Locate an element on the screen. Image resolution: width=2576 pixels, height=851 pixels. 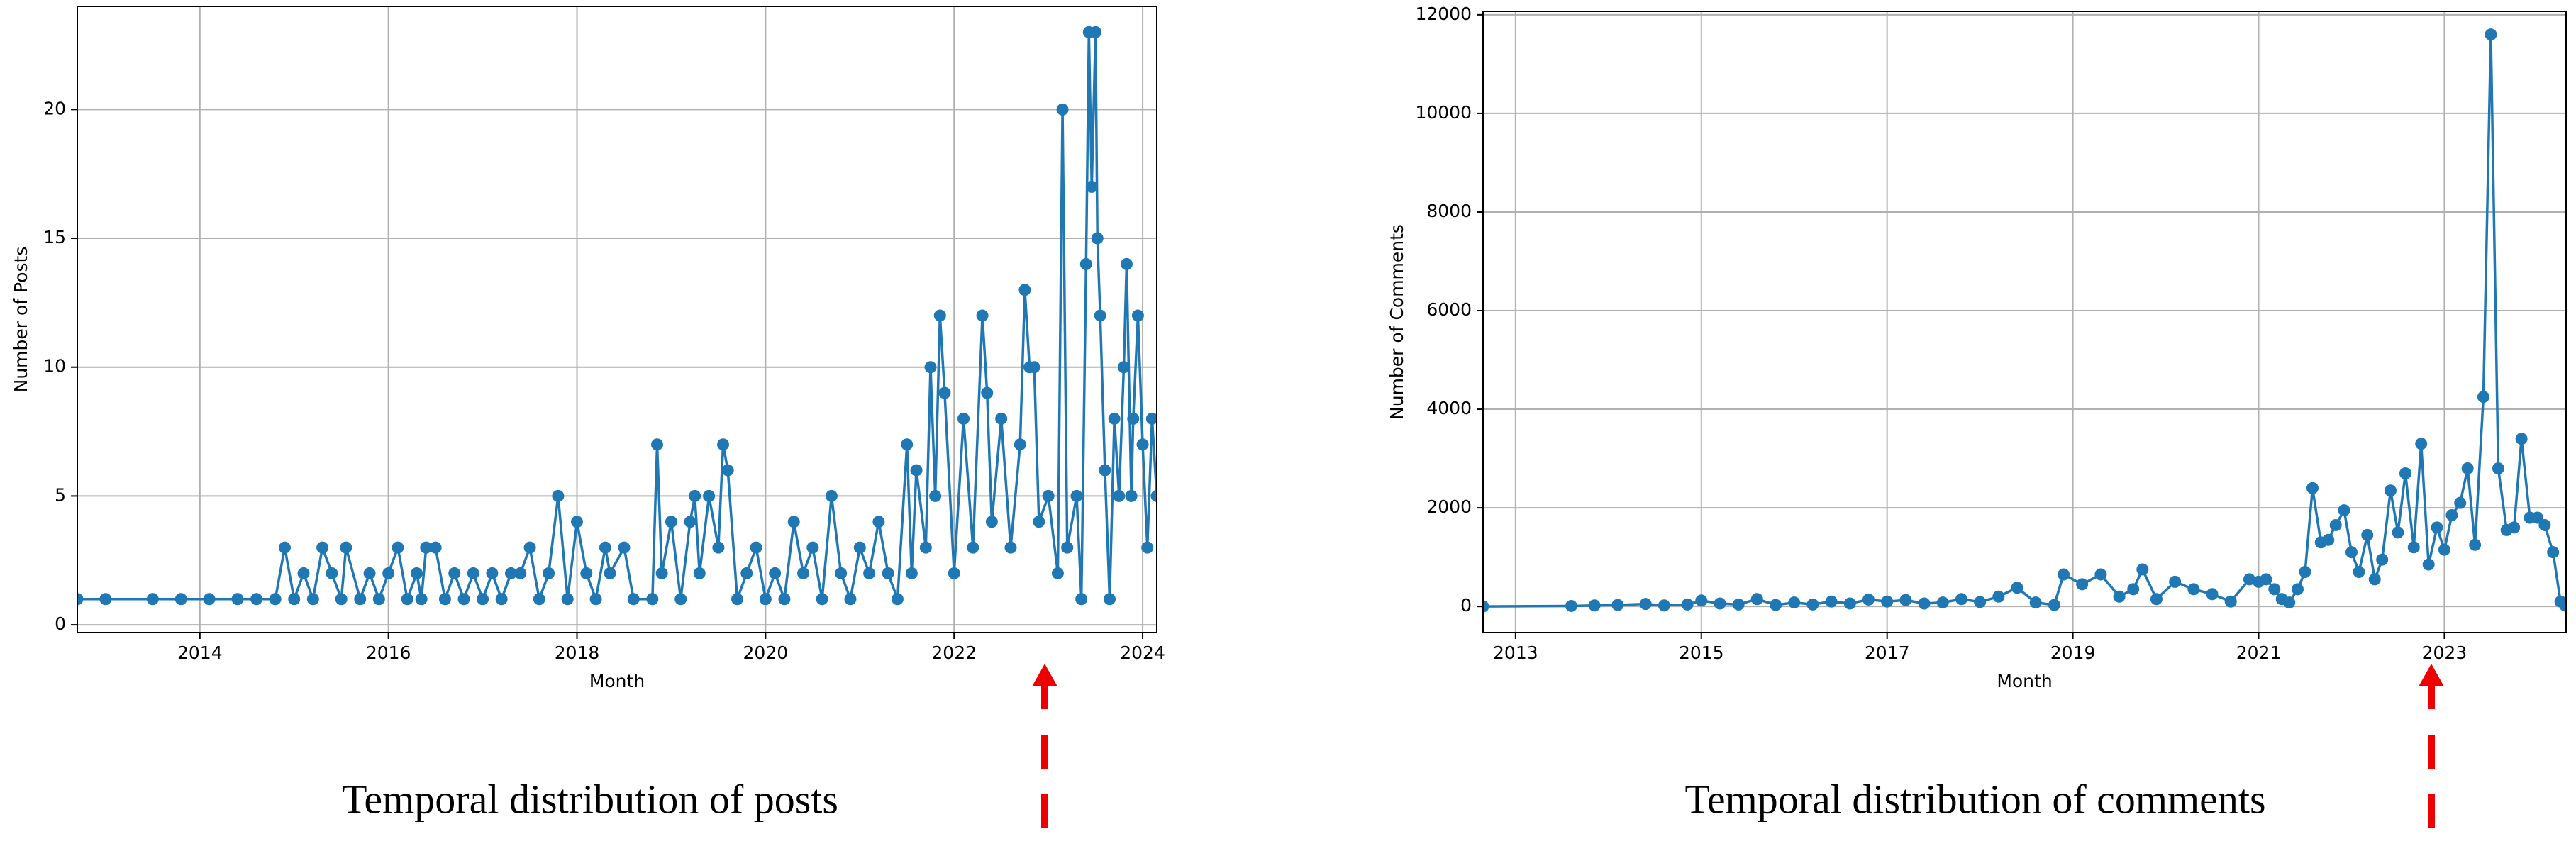
y-axis-label: Number of Comments is located at coordinates (1397, 322).